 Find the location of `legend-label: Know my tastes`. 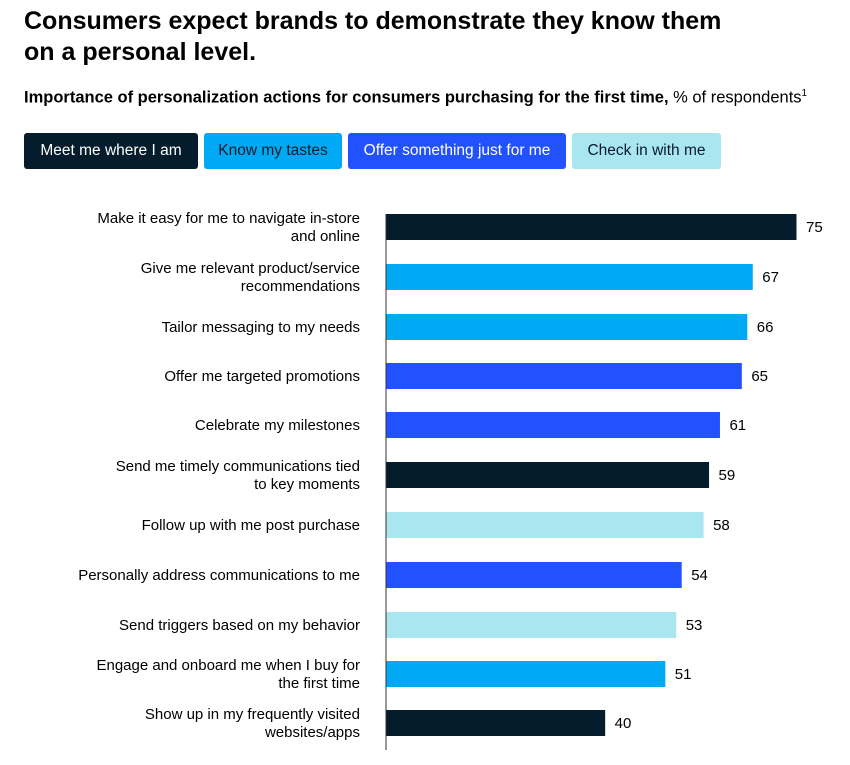

legend-label: Know my tastes is located at coordinates (273, 150).